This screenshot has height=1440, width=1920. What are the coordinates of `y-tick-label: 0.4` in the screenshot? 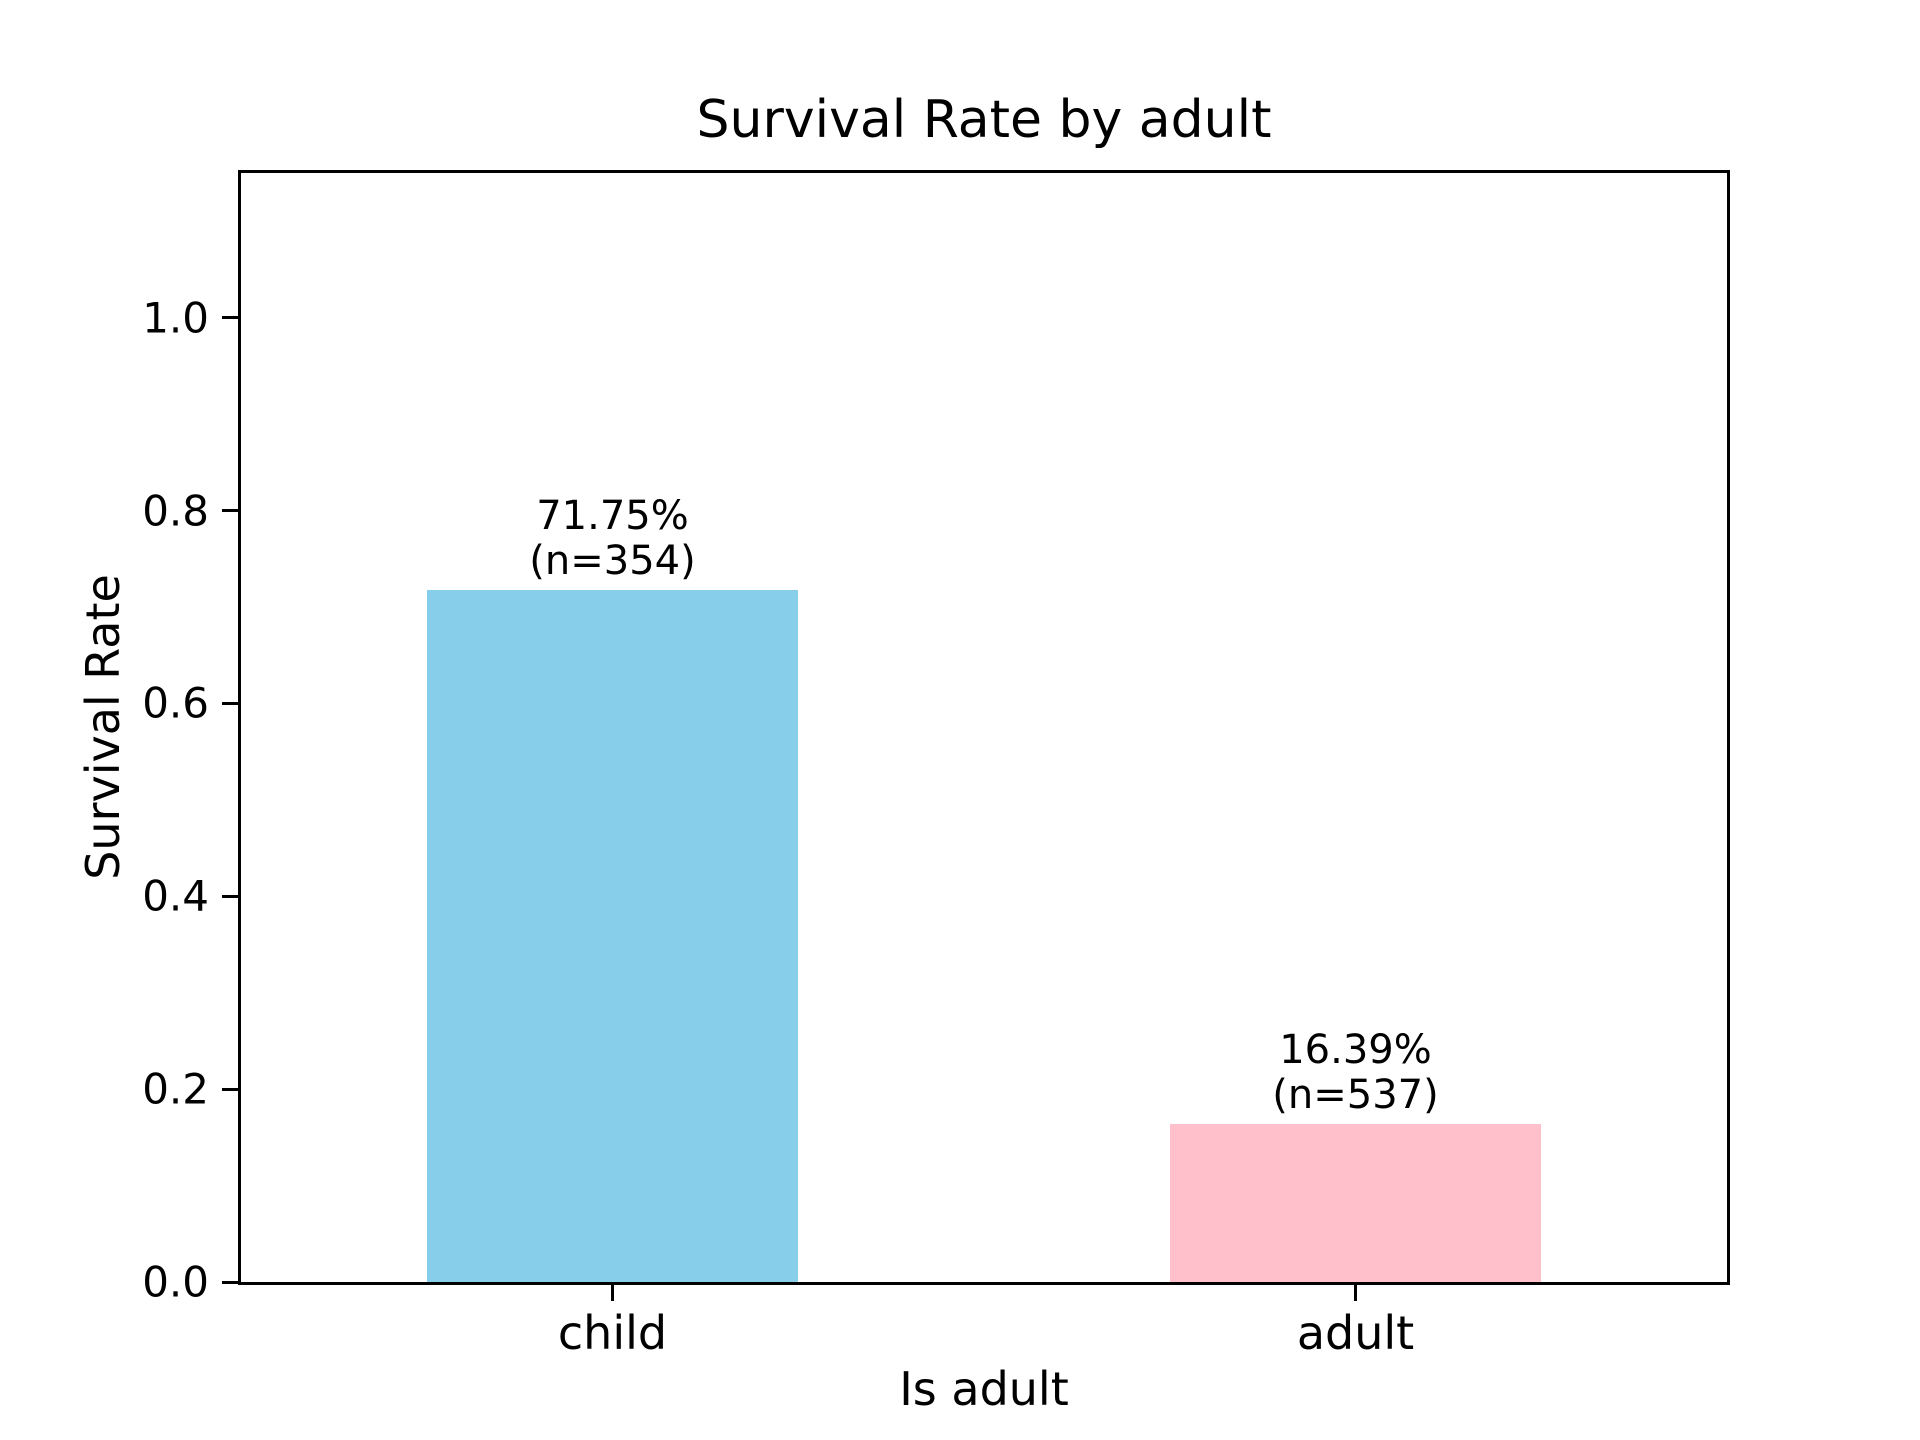 It's located at (175, 896).